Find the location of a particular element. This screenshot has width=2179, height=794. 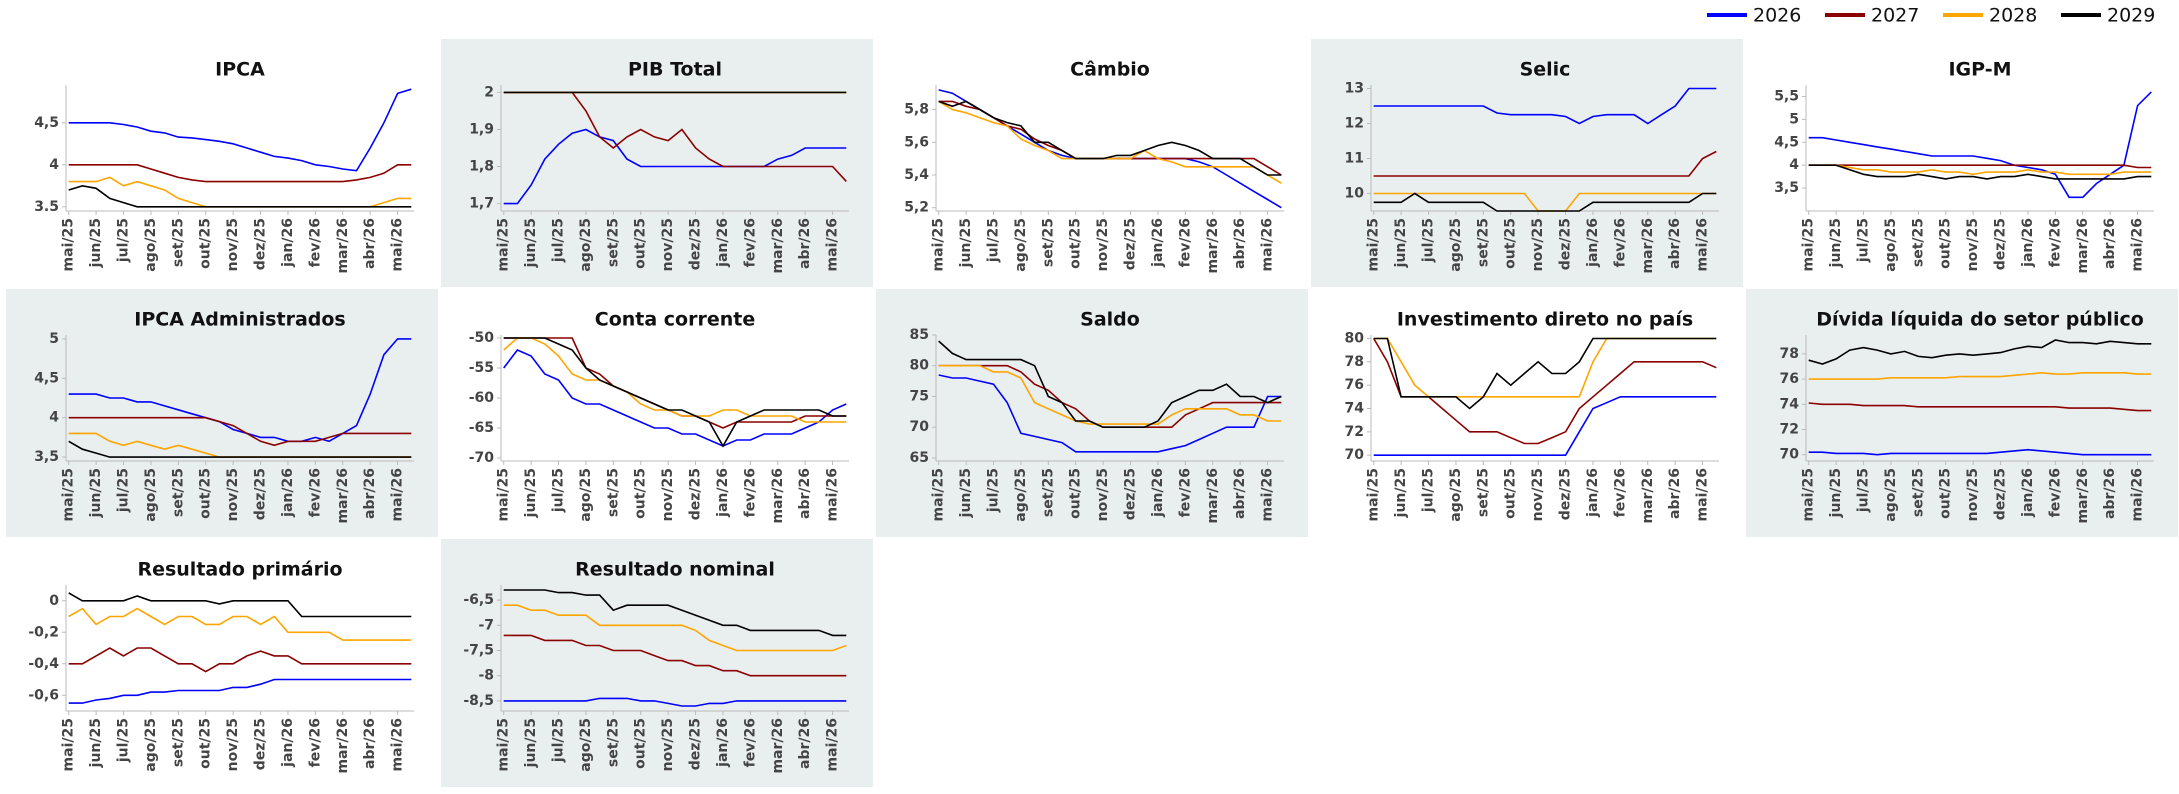

y-tick-label: -0,4 is located at coordinates (43, 664).